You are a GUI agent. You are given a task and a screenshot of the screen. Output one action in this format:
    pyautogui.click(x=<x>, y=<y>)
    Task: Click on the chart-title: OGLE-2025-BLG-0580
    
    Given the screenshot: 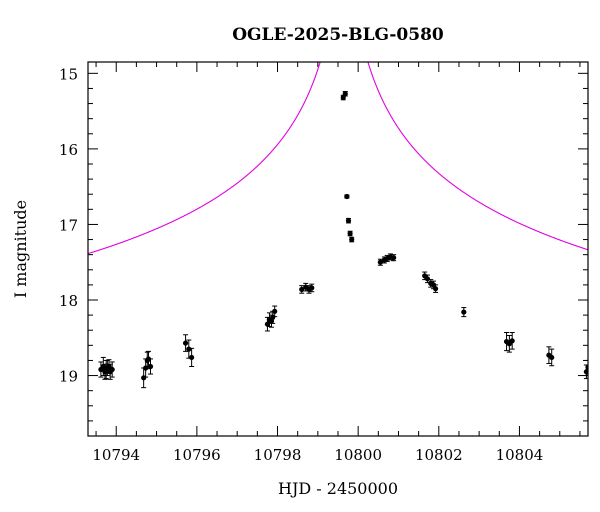 What is the action you would take?
    pyautogui.click(x=338, y=35)
    